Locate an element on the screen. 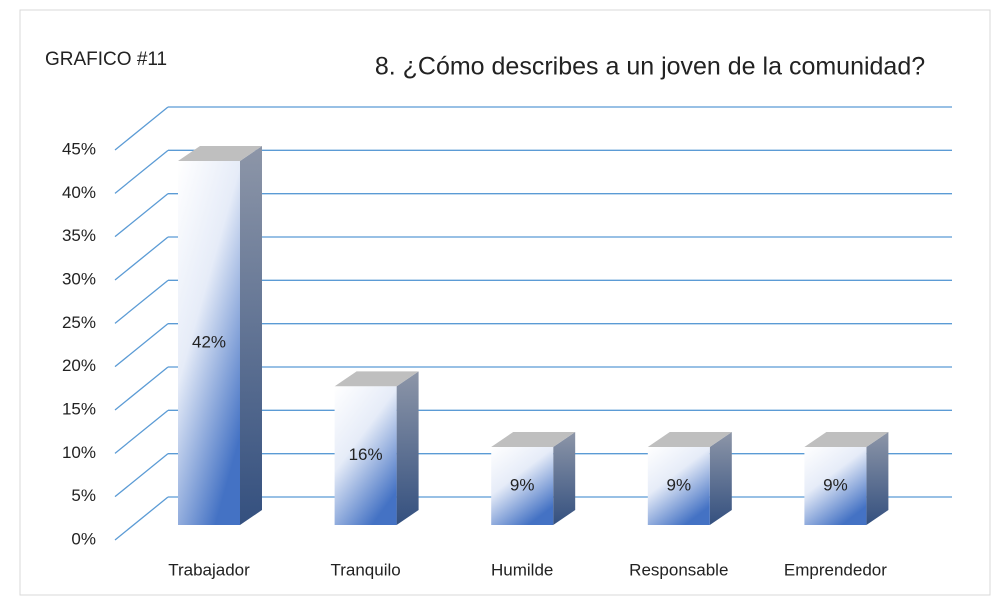 This screenshot has height=597, width=994. y-tick-label: 35% is located at coordinates (79, 235).